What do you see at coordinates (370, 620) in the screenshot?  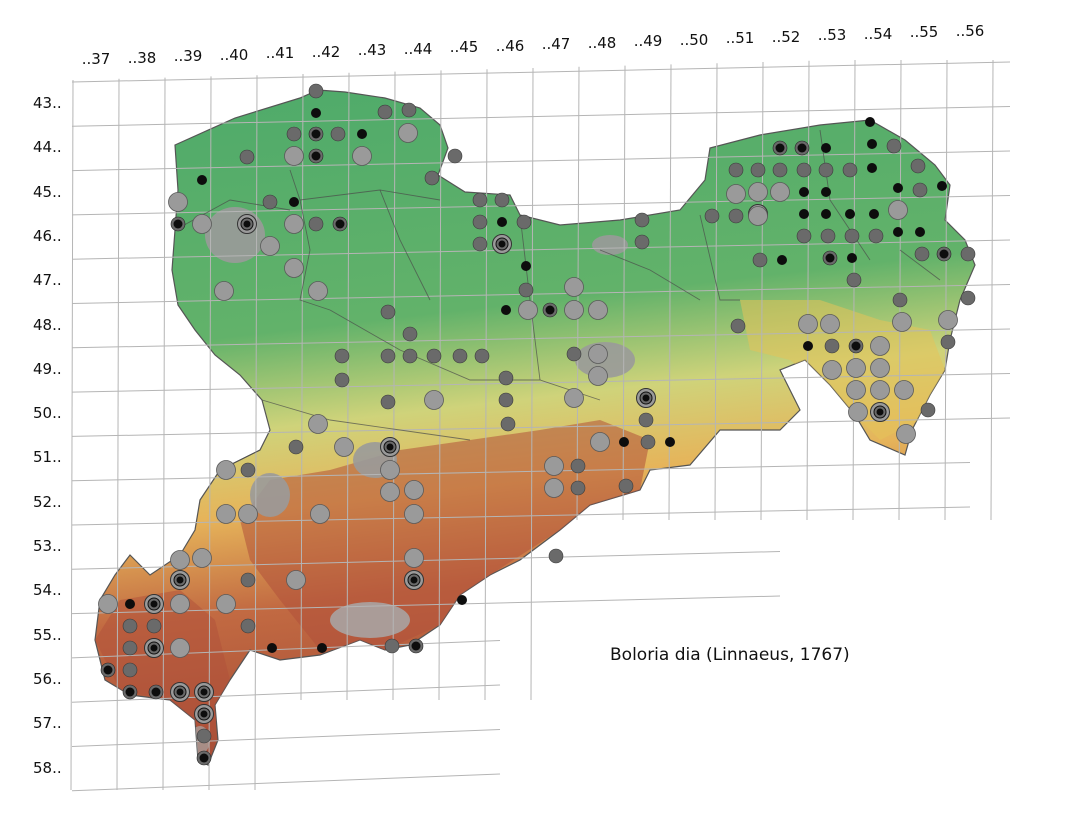 I see `summit-patch` at bounding box center [370, 620].